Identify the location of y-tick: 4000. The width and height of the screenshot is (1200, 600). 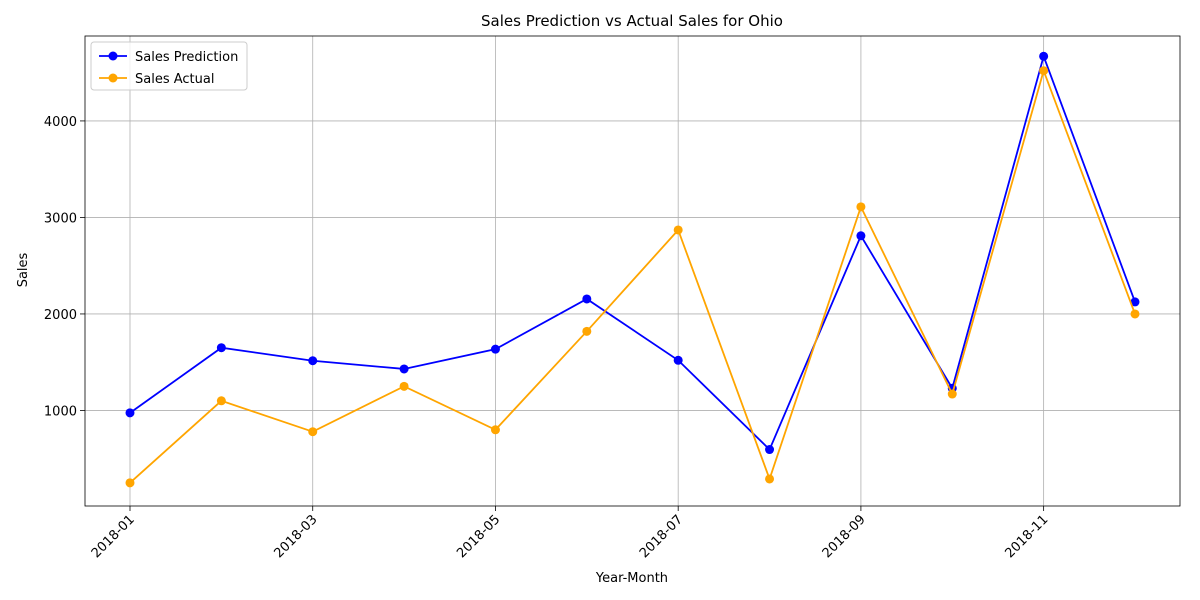
(64, 122).